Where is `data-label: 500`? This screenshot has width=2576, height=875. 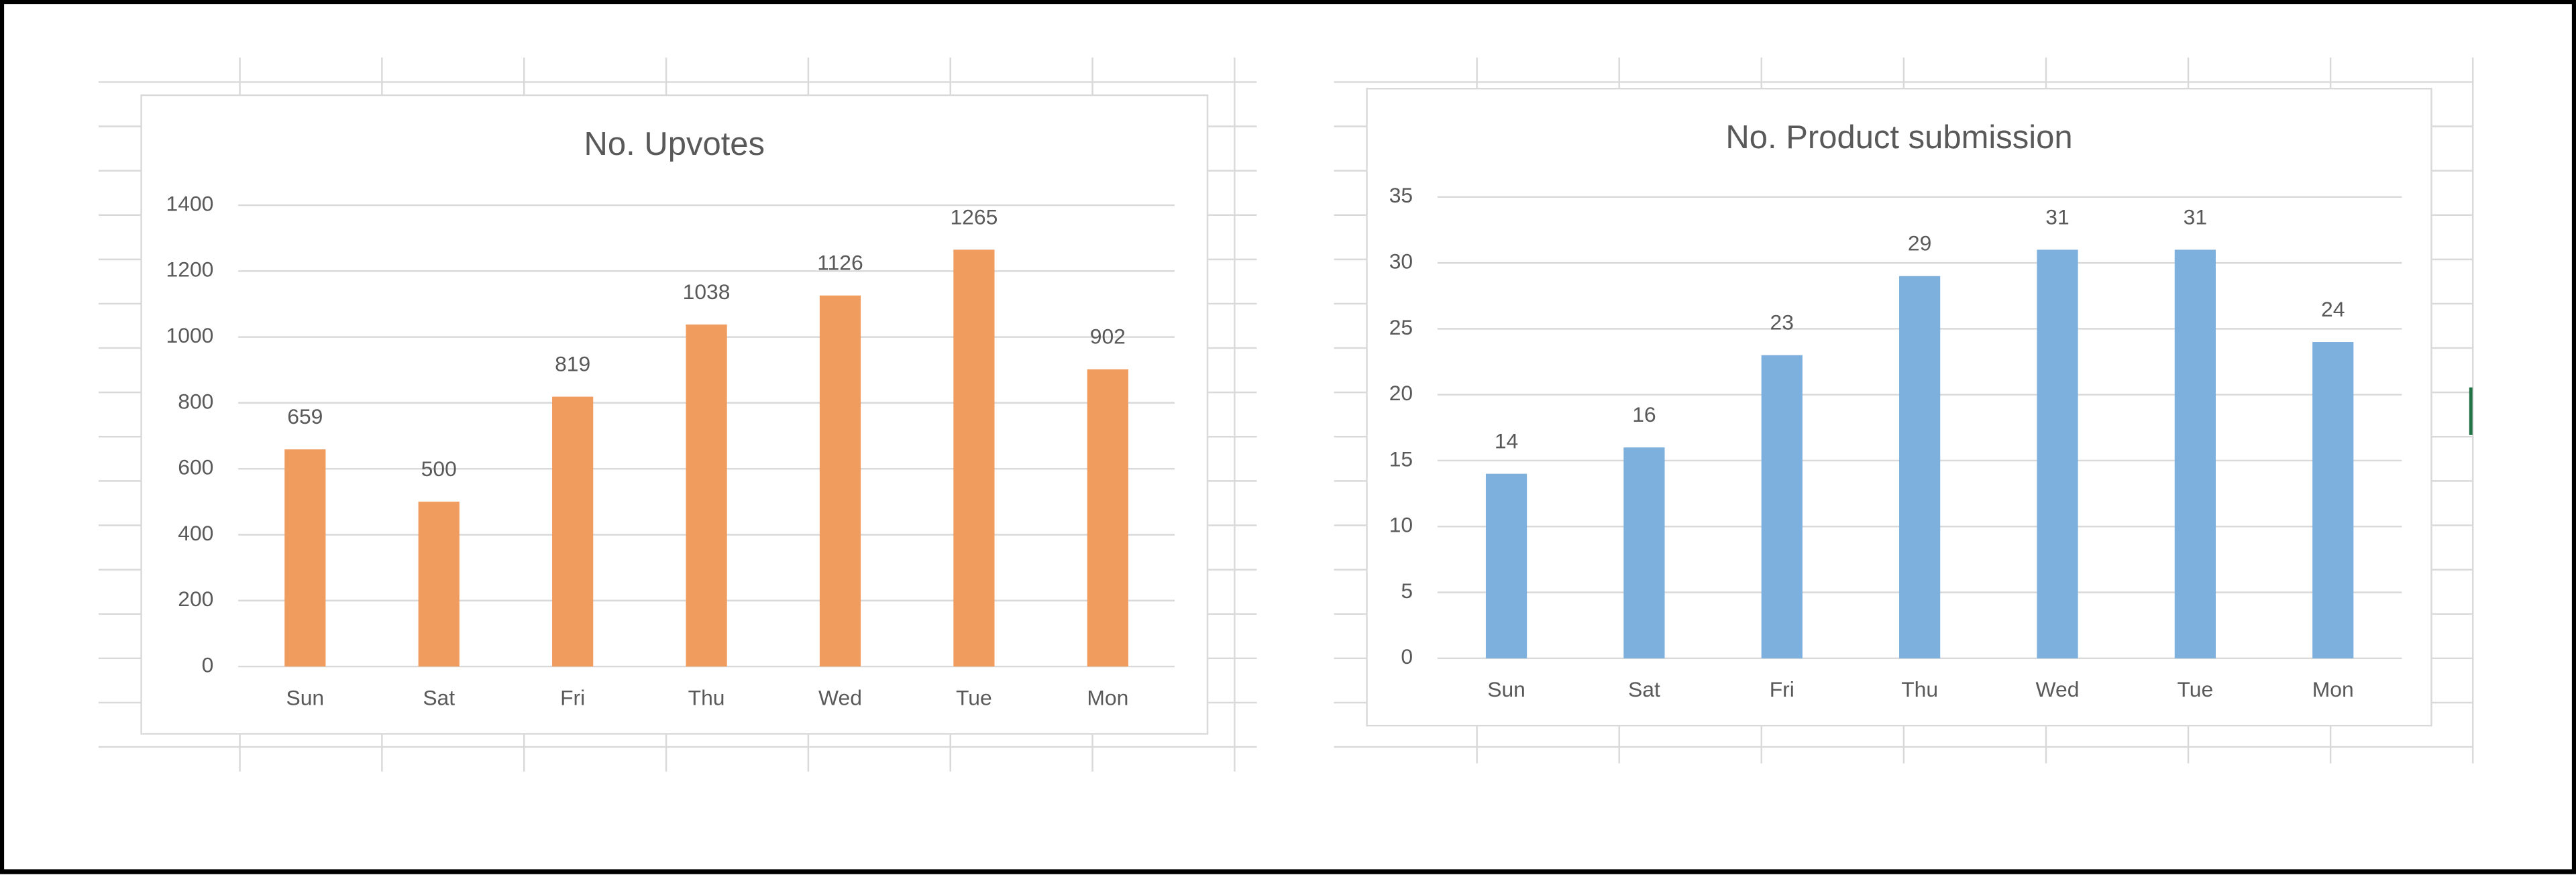 data-label: 500 is located at coordinates (439, 469).